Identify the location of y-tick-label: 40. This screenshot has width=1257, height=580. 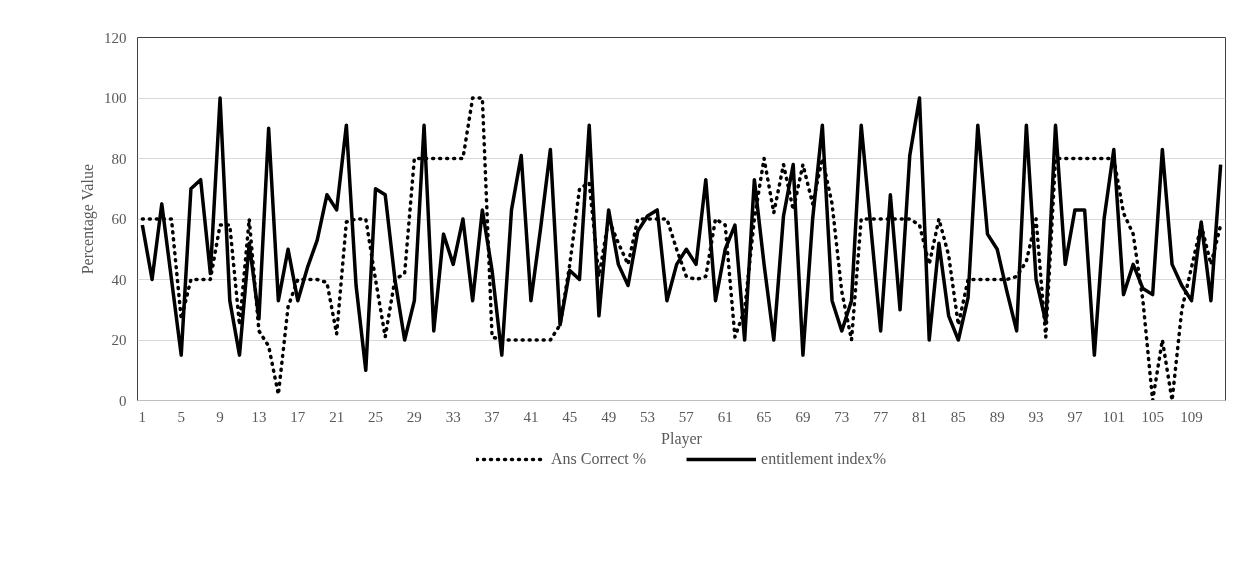
(119, 279).